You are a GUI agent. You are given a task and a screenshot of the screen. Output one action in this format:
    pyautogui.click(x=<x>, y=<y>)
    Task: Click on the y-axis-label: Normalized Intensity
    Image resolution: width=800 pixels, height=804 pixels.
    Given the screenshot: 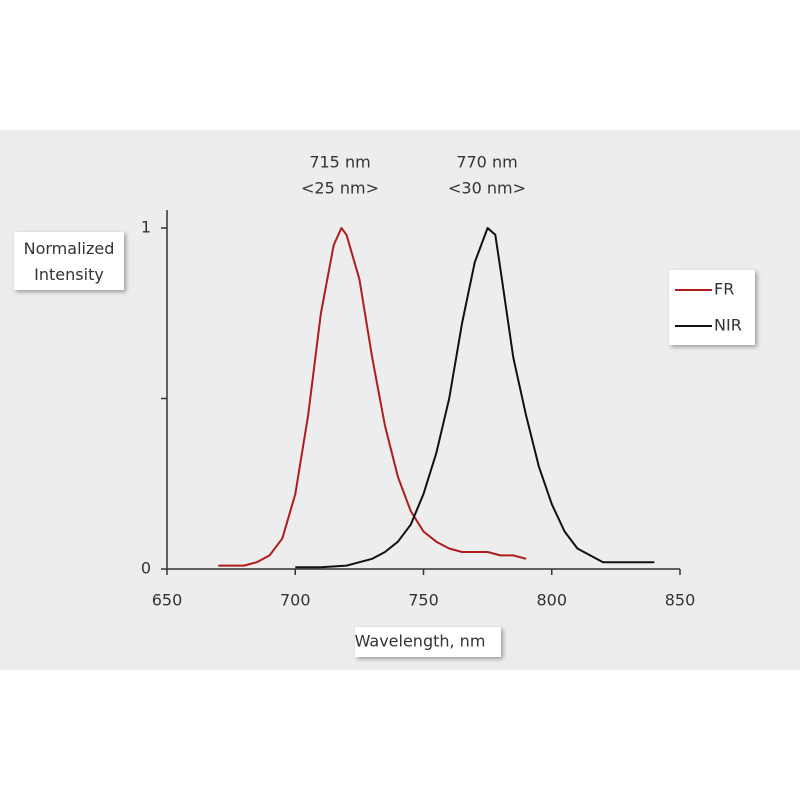 What is the action you would take?
    pyautogui.click(x=69, y=261)
    